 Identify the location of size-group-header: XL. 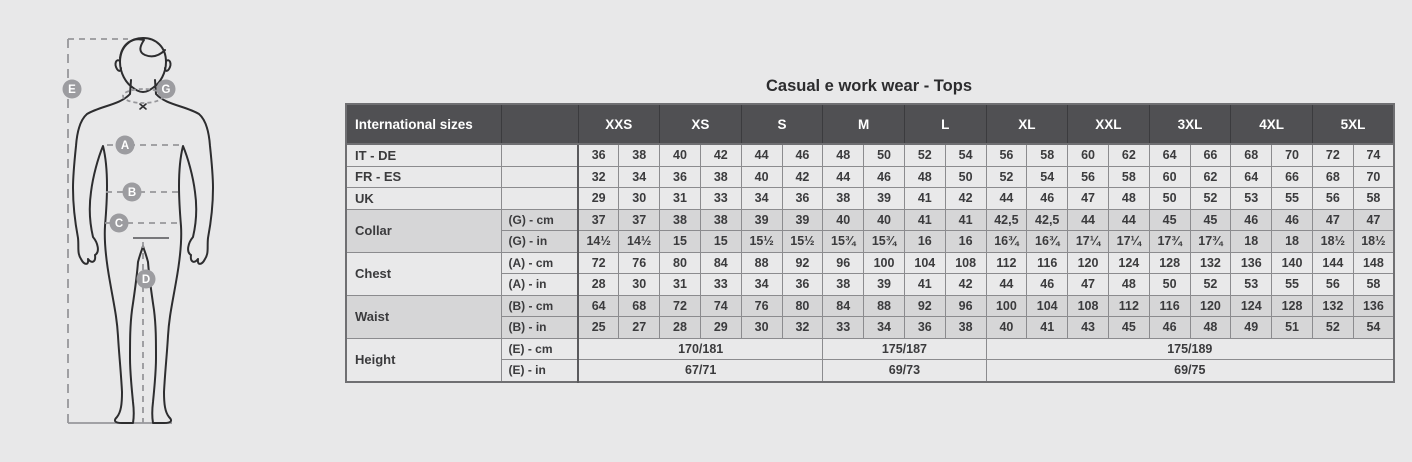
(1027, 124).